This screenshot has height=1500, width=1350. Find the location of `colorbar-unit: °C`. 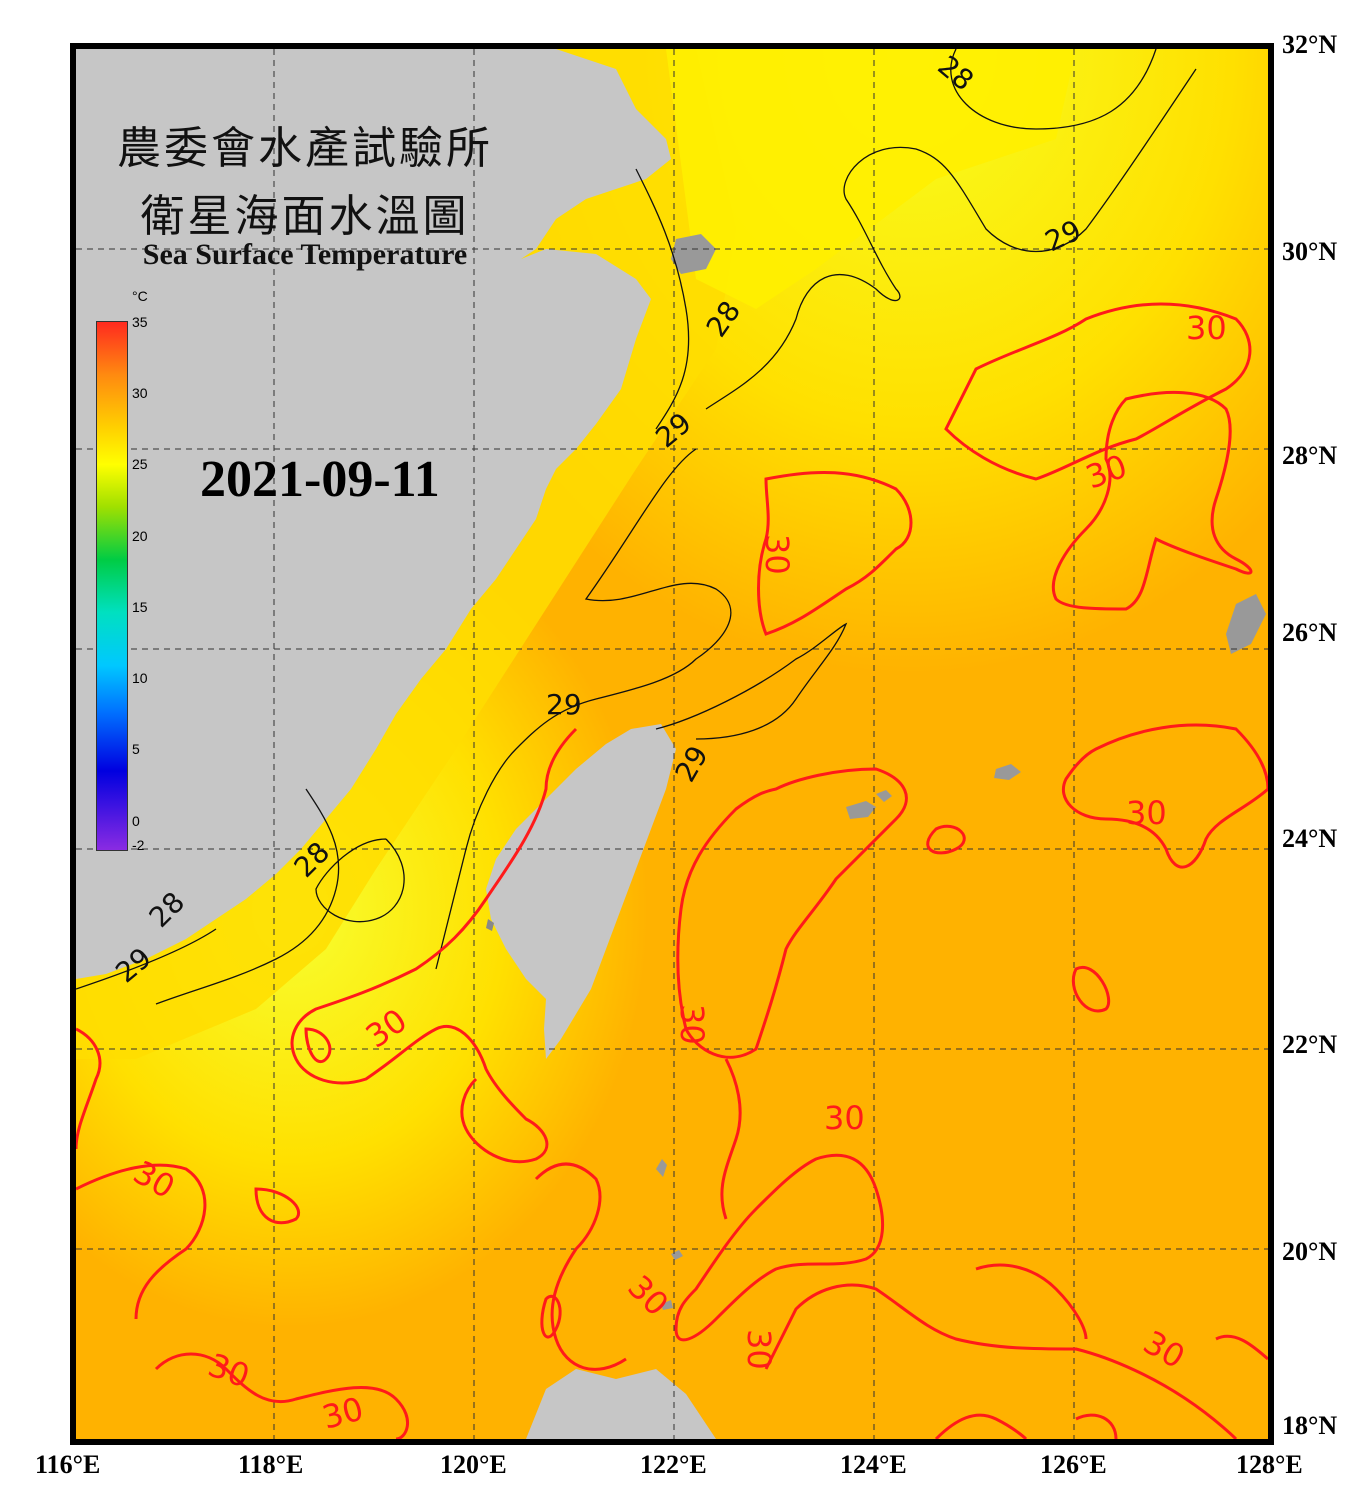

colorbar-unit: °C is located at coordinates (140, 296).